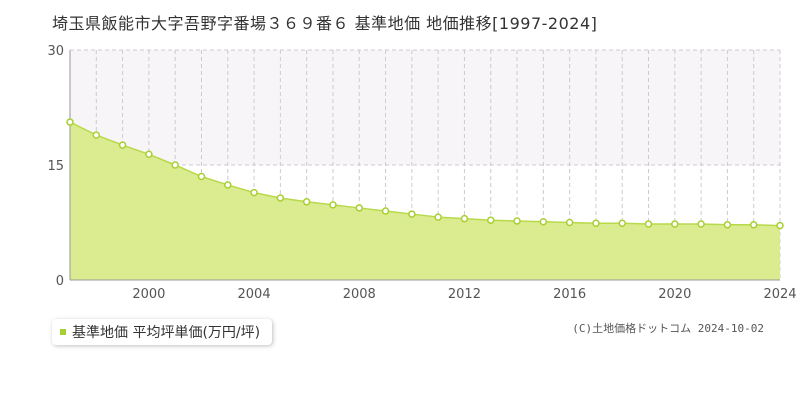 The width and height of the screenshot is (800, 400). What do you see at coordinates (569, 294) in the screenshot?
I see `x-tick-label: 2016` at bounding box center [569, 294].